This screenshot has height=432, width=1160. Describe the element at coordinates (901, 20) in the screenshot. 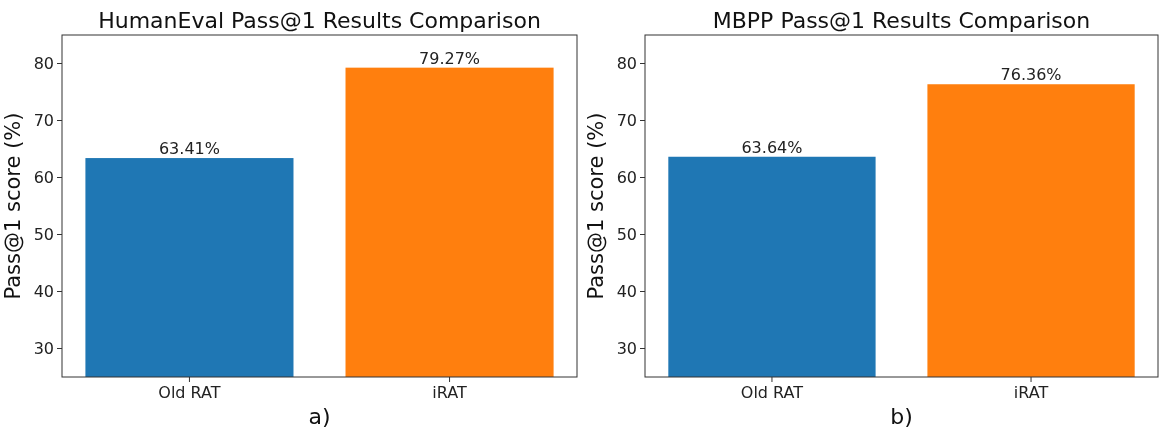

I see `chart-title: MBPP Pass@1 Results Comparison` at that location.